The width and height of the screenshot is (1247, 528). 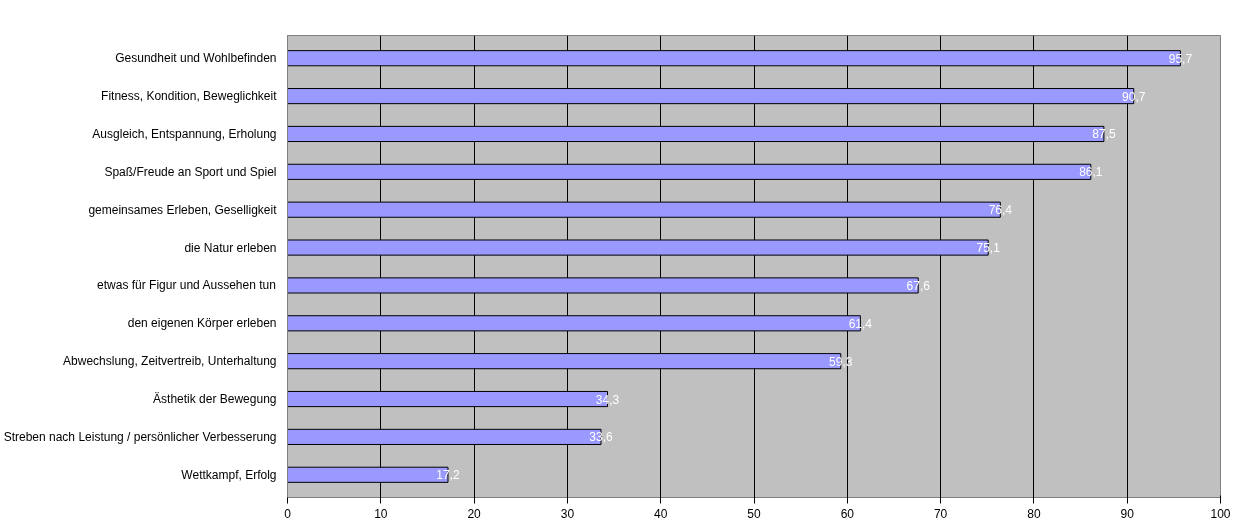 What do you see at coordinates (229, 474) in the screenshot?
I see `y-tick-label: Wettkampf, Erfolg` at bounding box center [229, 474].